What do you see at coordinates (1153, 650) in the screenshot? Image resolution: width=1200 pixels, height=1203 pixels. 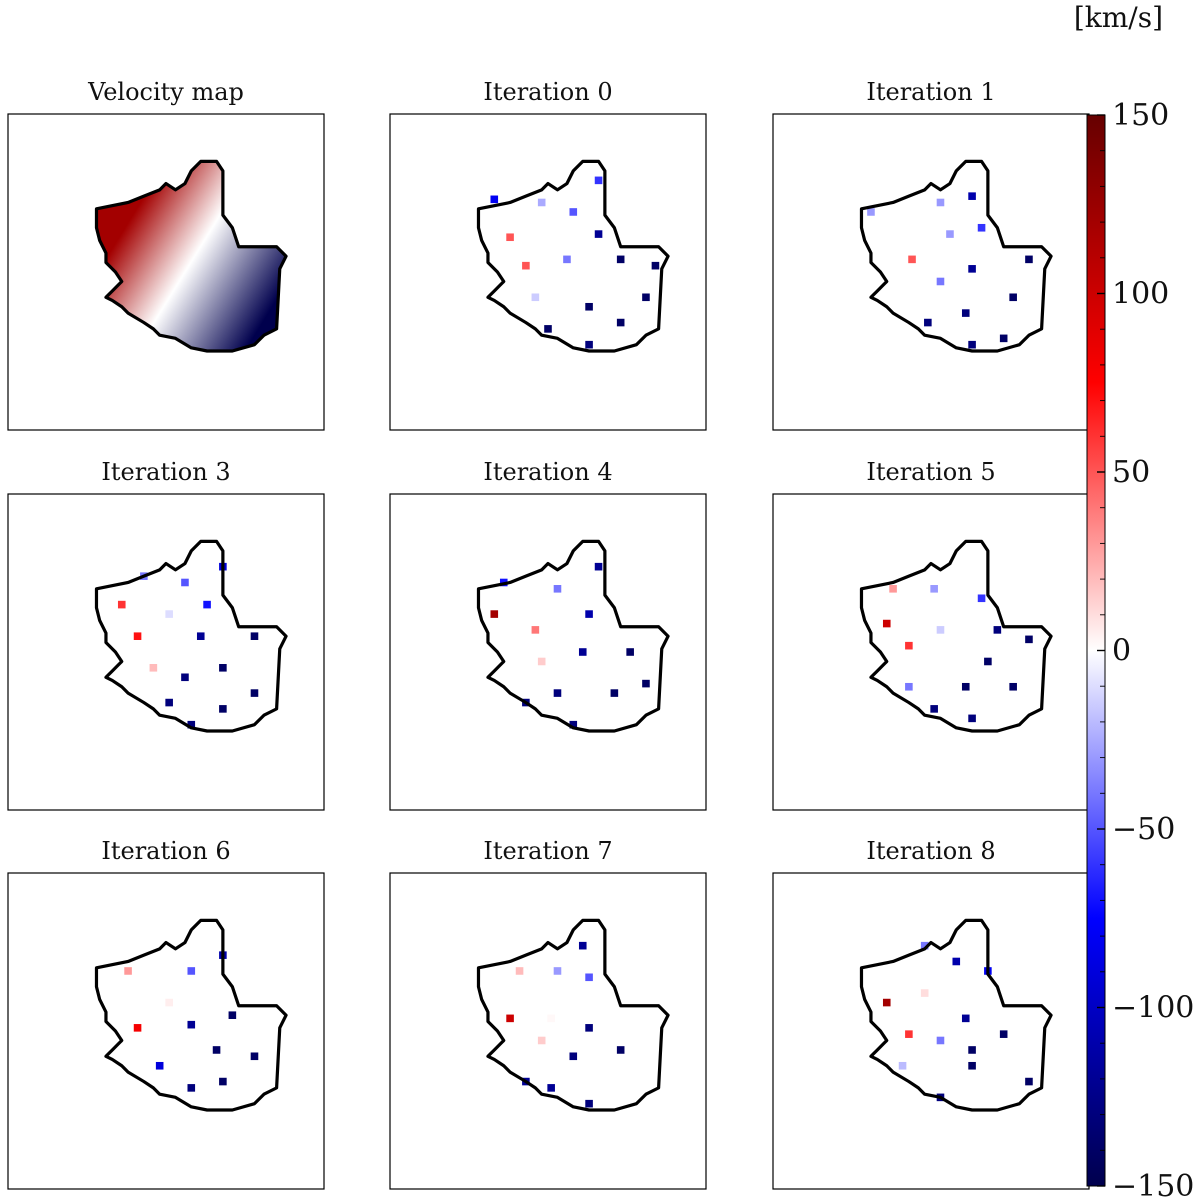 I see `colorbar-labels: 150 100 50 0 −50 −100 −150` at bounding box center [1153, 650].